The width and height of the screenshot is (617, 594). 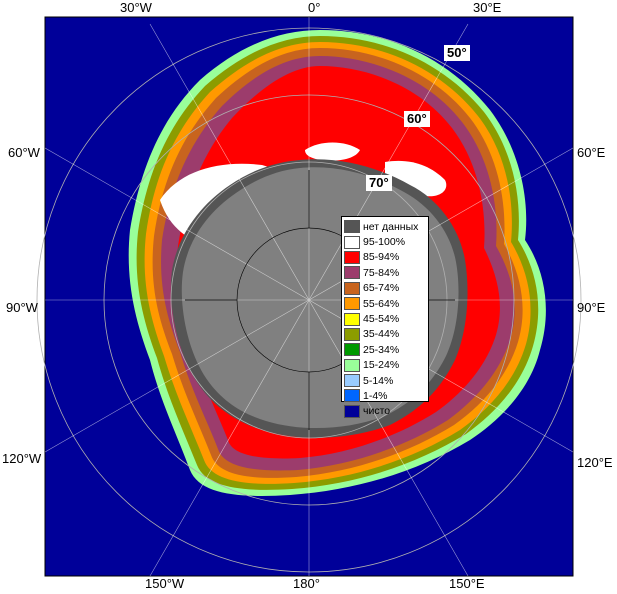 I want to click on lat-label-70: 70°, so click(x=379, y=183).